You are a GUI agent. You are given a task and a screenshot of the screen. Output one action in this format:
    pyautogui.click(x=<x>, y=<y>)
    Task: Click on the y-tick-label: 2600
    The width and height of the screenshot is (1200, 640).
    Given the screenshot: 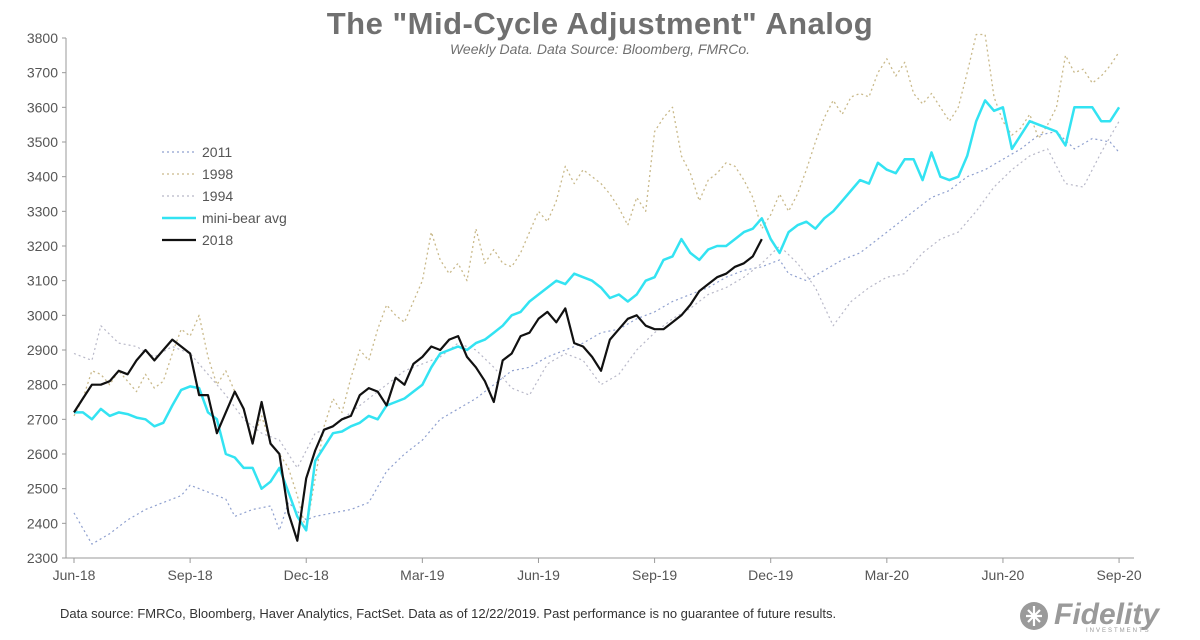 What is the action you would take?
    pyautogui.click(x=42, y=454)
    